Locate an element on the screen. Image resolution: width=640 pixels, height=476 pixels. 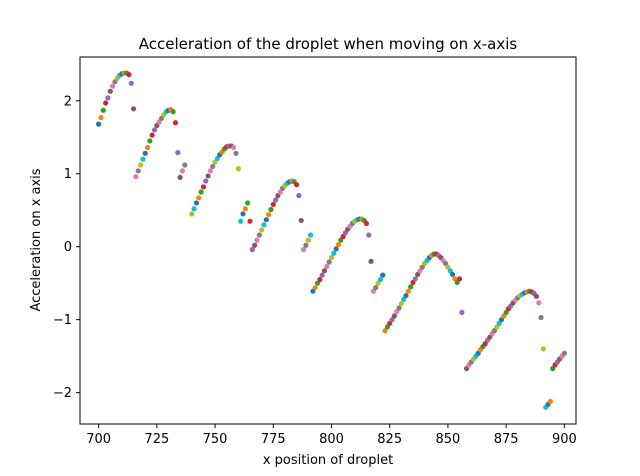
y-tick-label: 2 is located at coordinates (68, 101).